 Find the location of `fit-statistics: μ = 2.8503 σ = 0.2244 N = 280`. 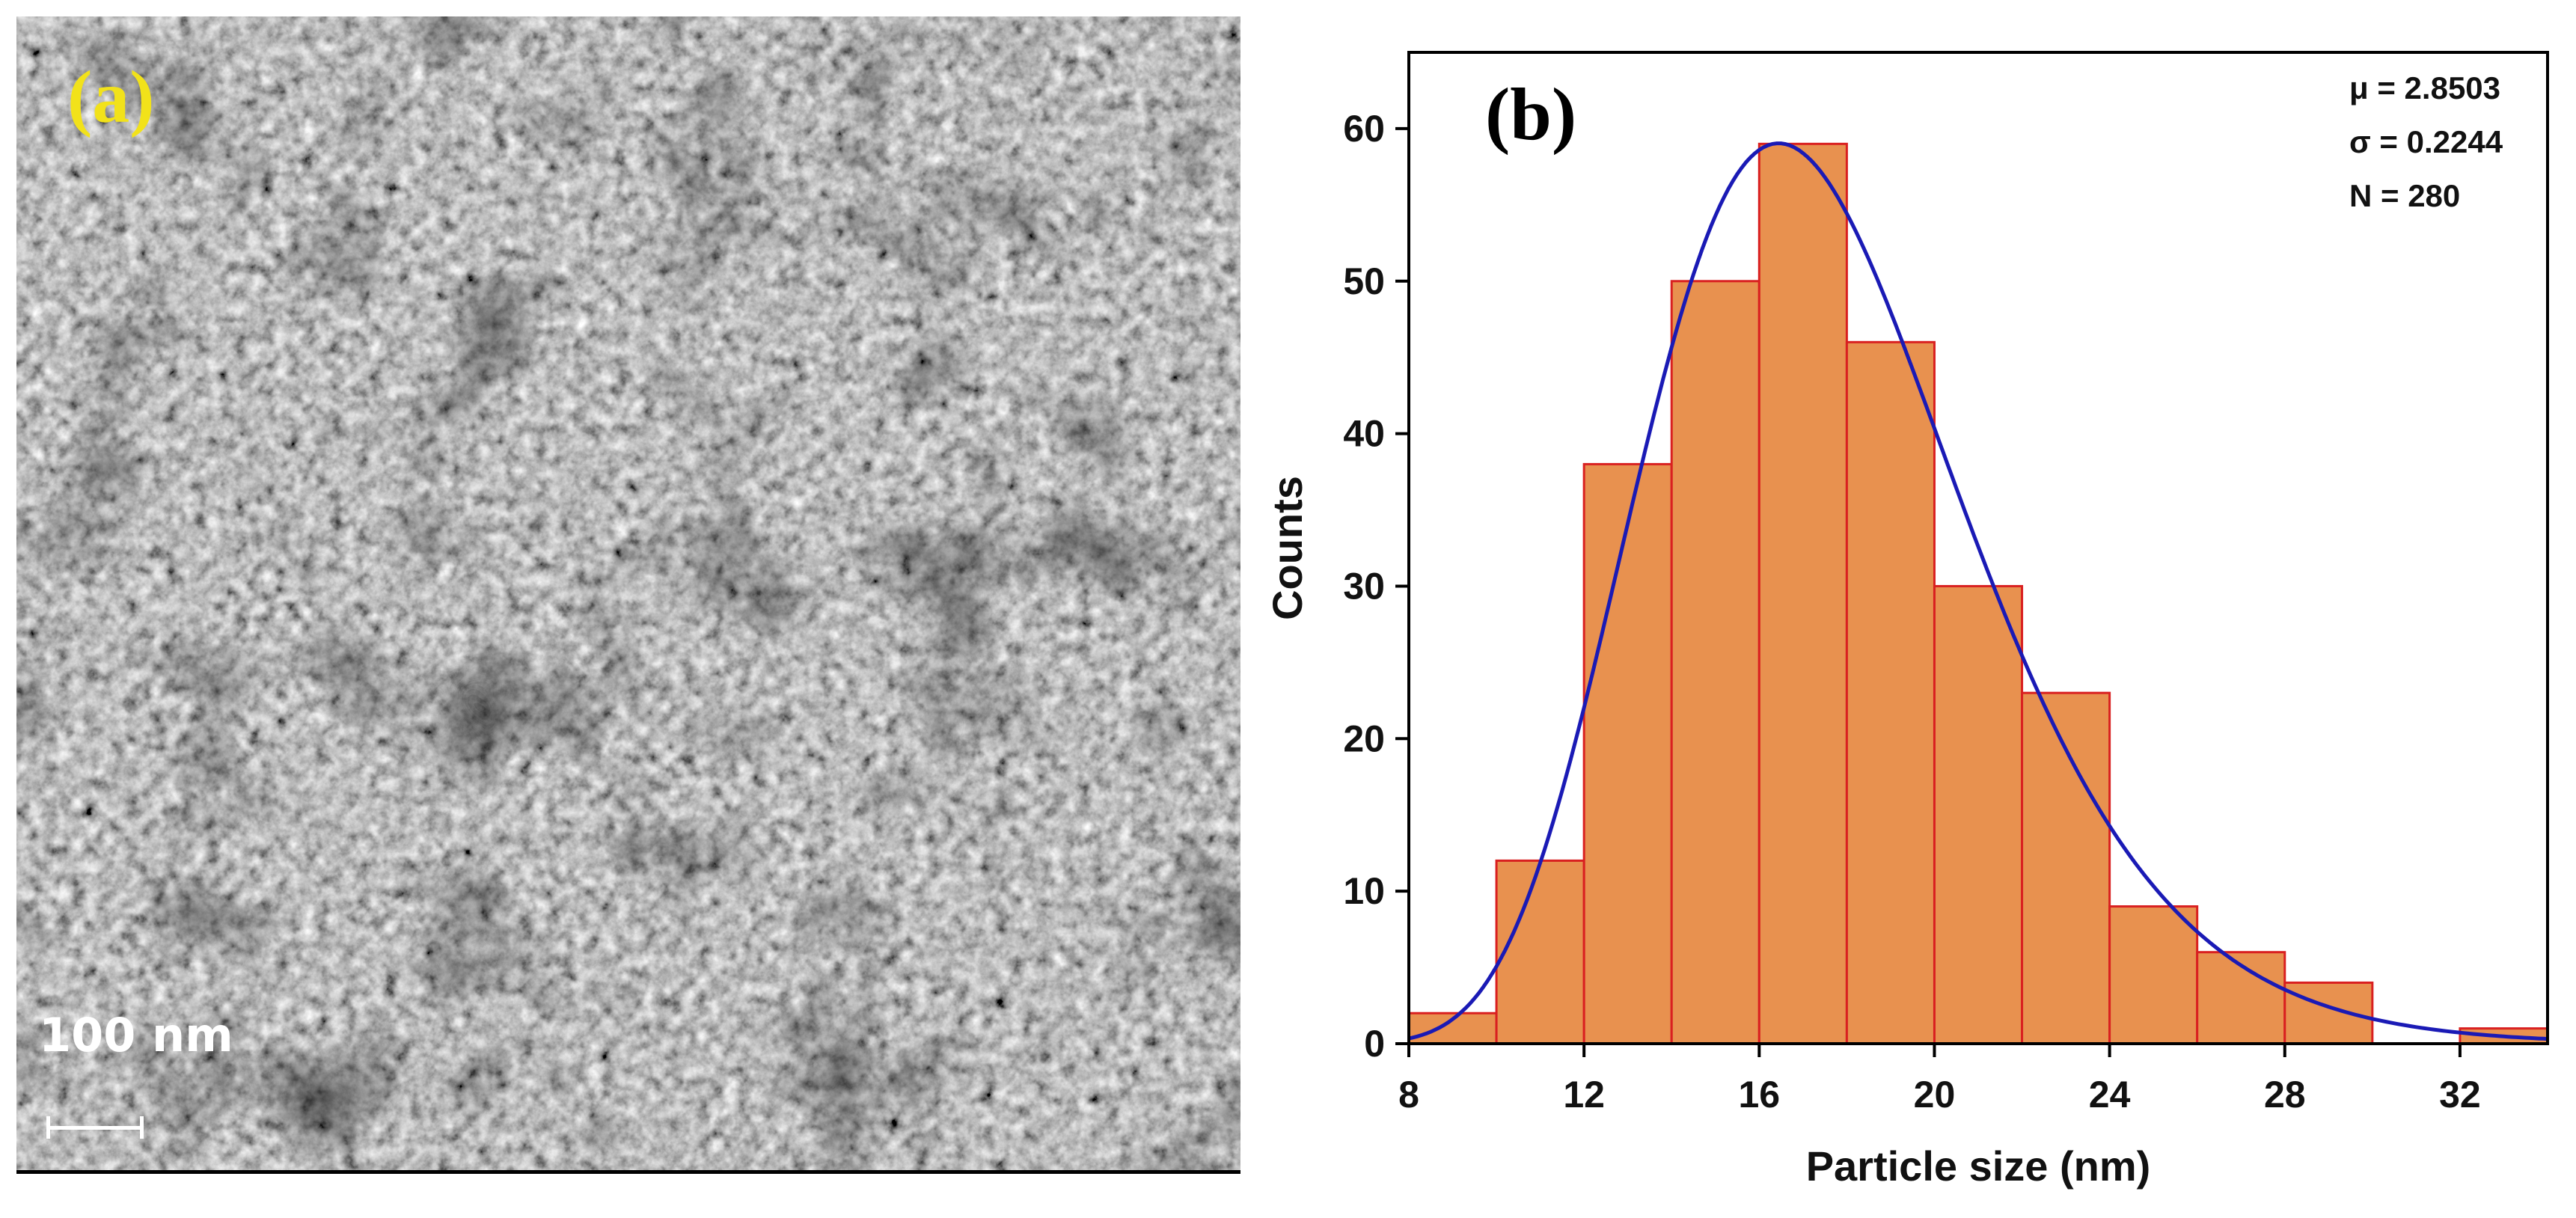

fit-statistics: μ = 2.8503 σ = 0.2244 N = 280 is located at coordinates (2426, 142).